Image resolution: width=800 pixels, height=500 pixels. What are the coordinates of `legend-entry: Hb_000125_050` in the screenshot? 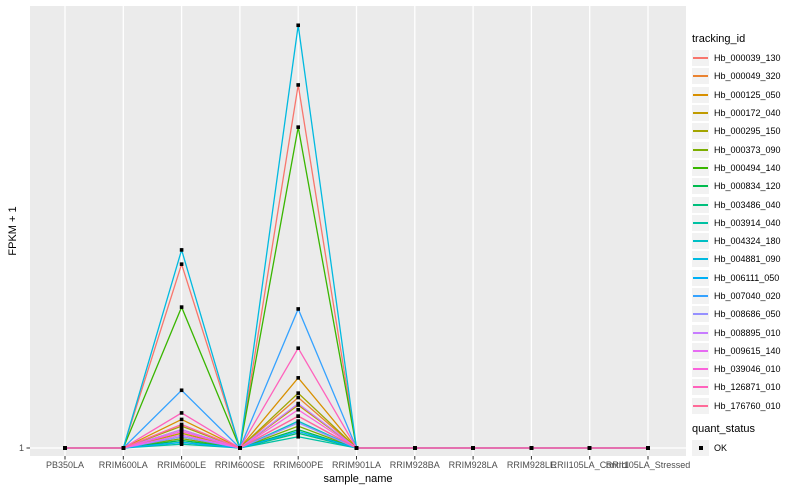 It's located at (745, 95).